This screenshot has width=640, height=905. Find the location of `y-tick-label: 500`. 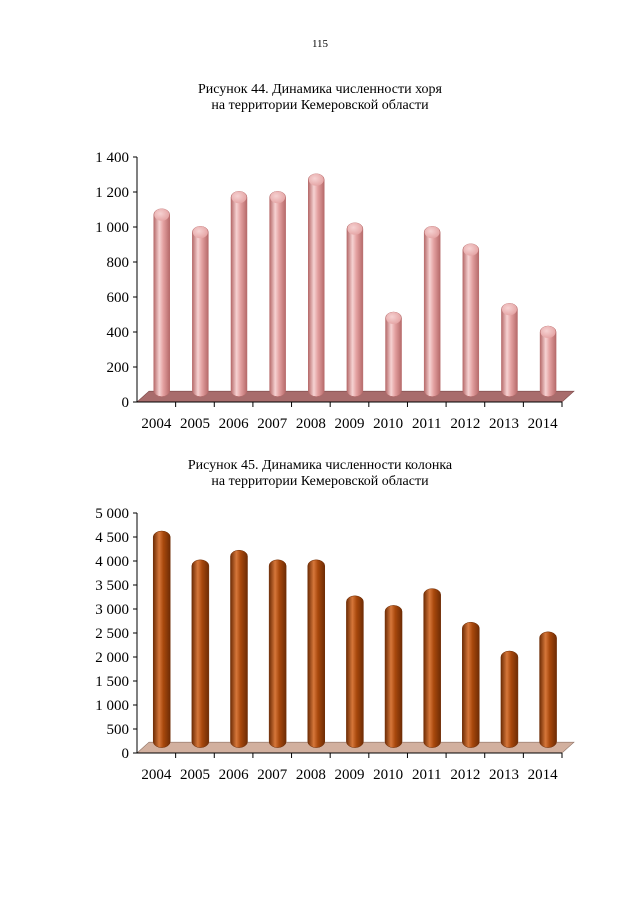

y-tick-label: 500 is located at coordinates (118, 730).